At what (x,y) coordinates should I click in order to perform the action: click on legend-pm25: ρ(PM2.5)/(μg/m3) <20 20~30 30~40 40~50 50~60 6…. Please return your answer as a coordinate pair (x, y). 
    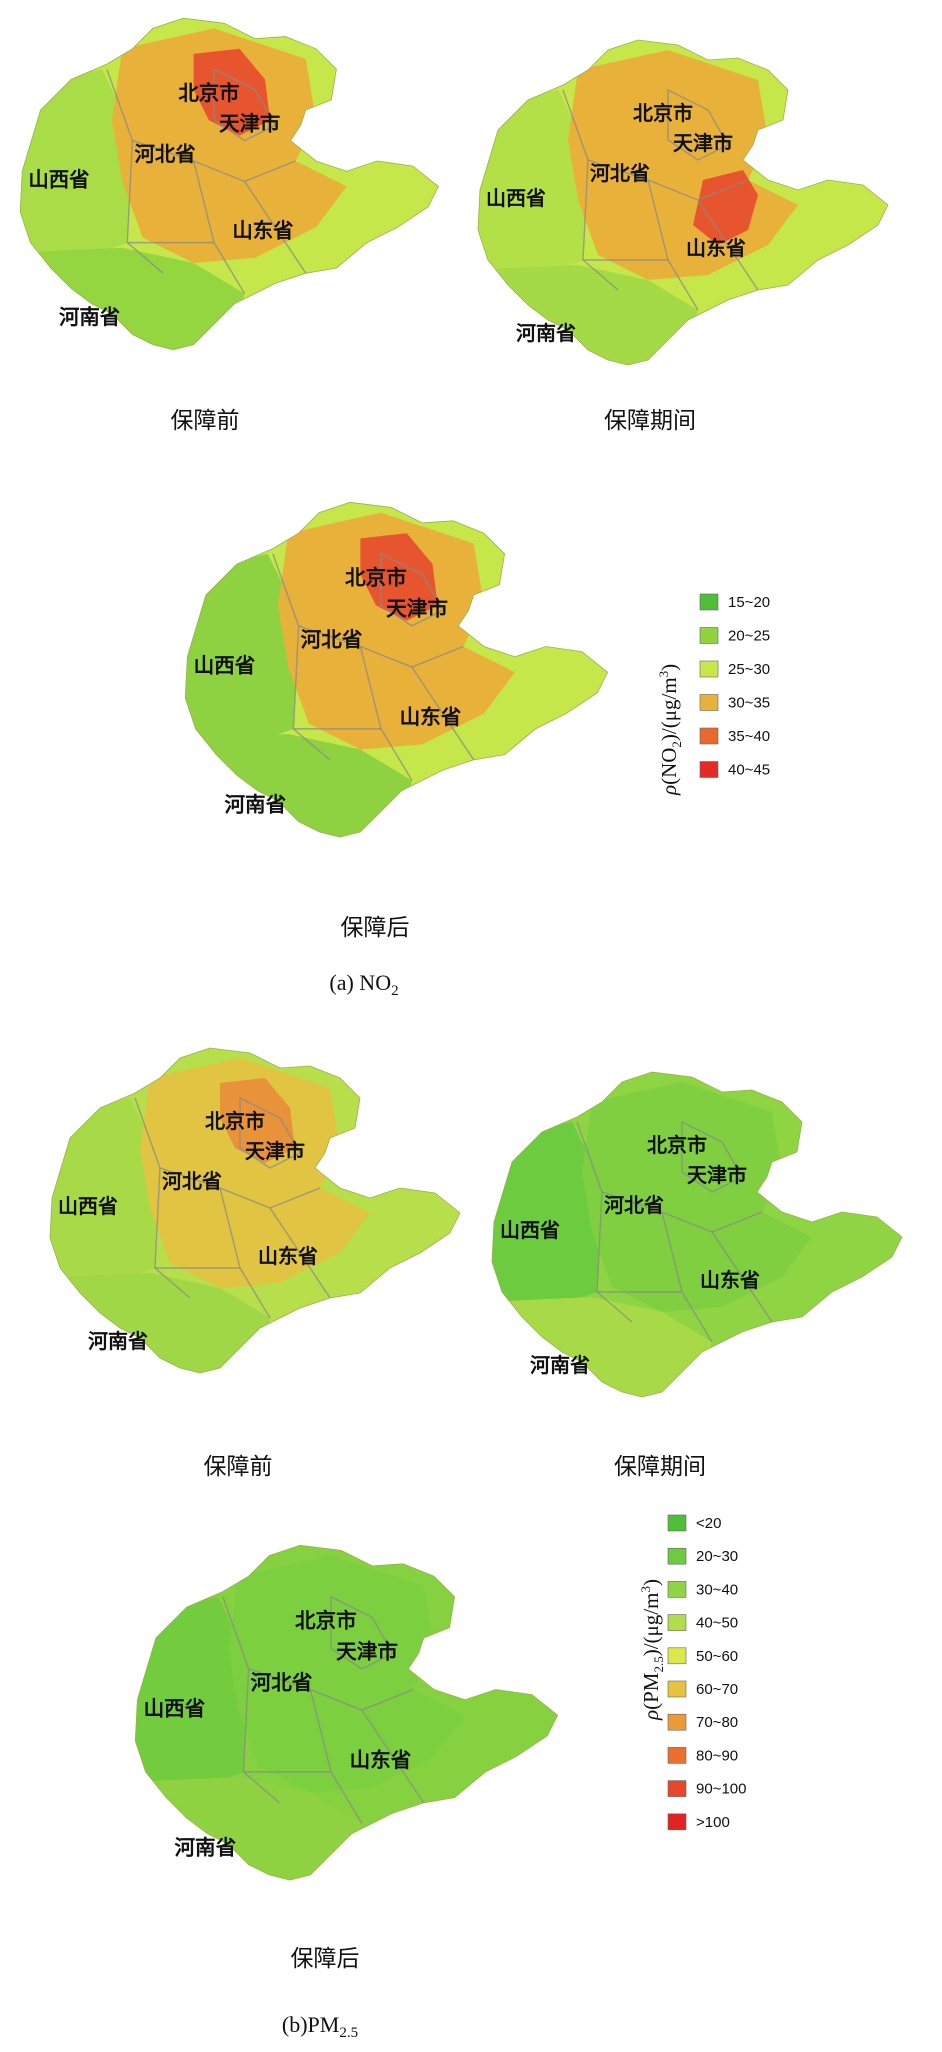
    Looking at the image, I should click on (692, 1672).